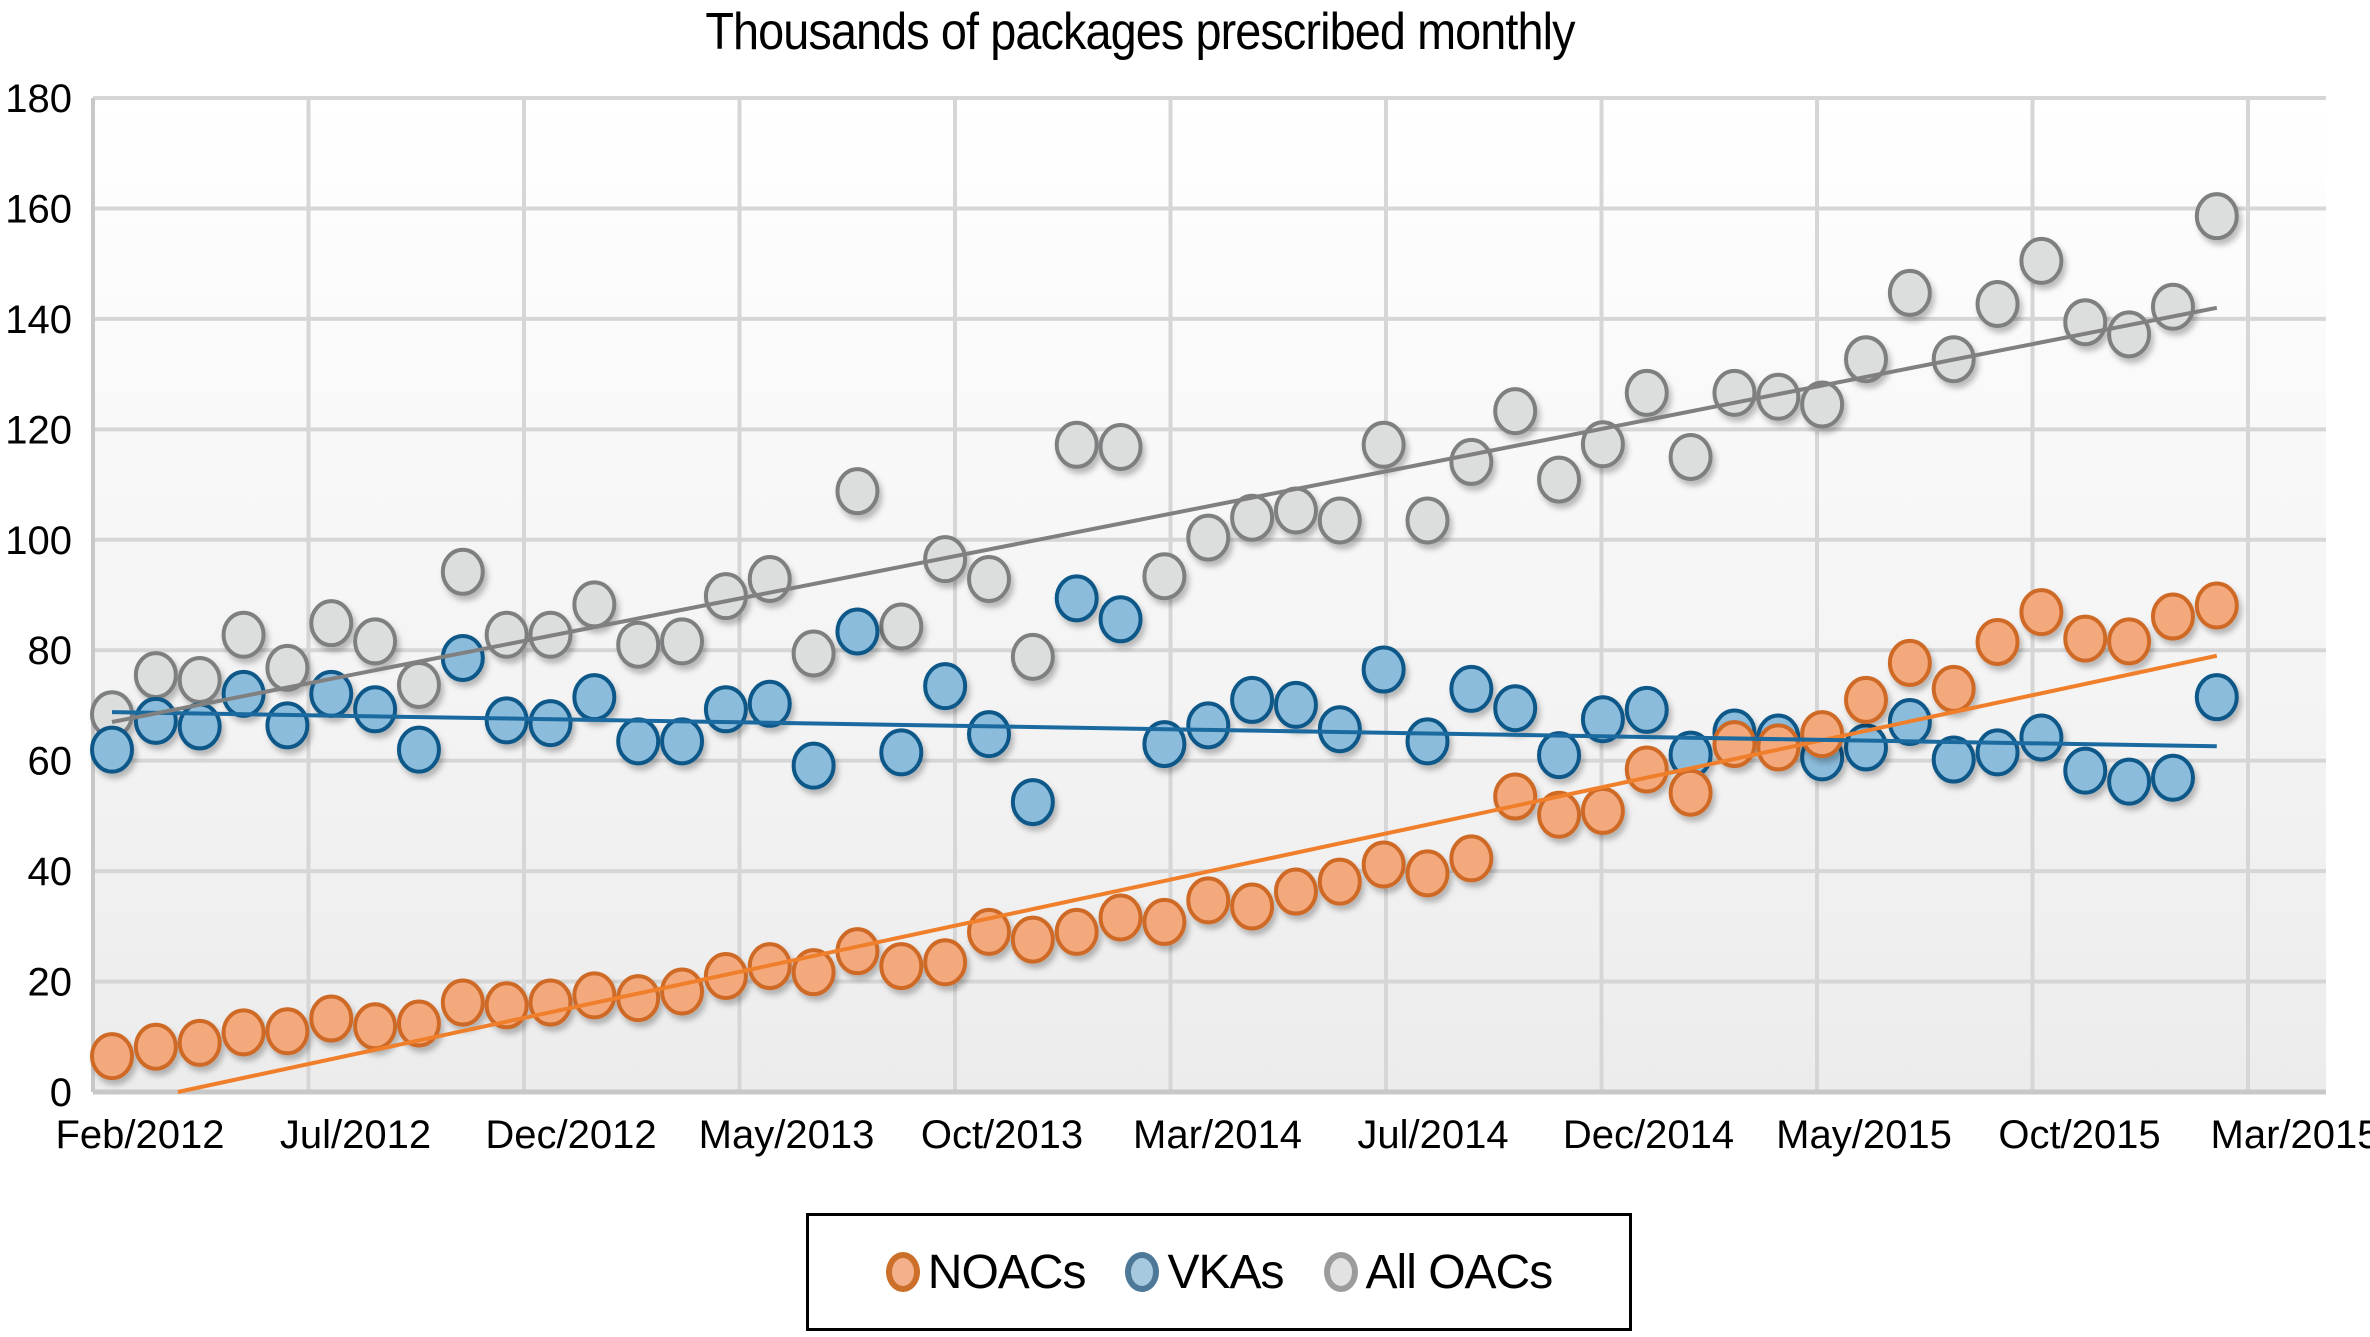  I want to click on y-tick-label: 100, so click(38, 541).